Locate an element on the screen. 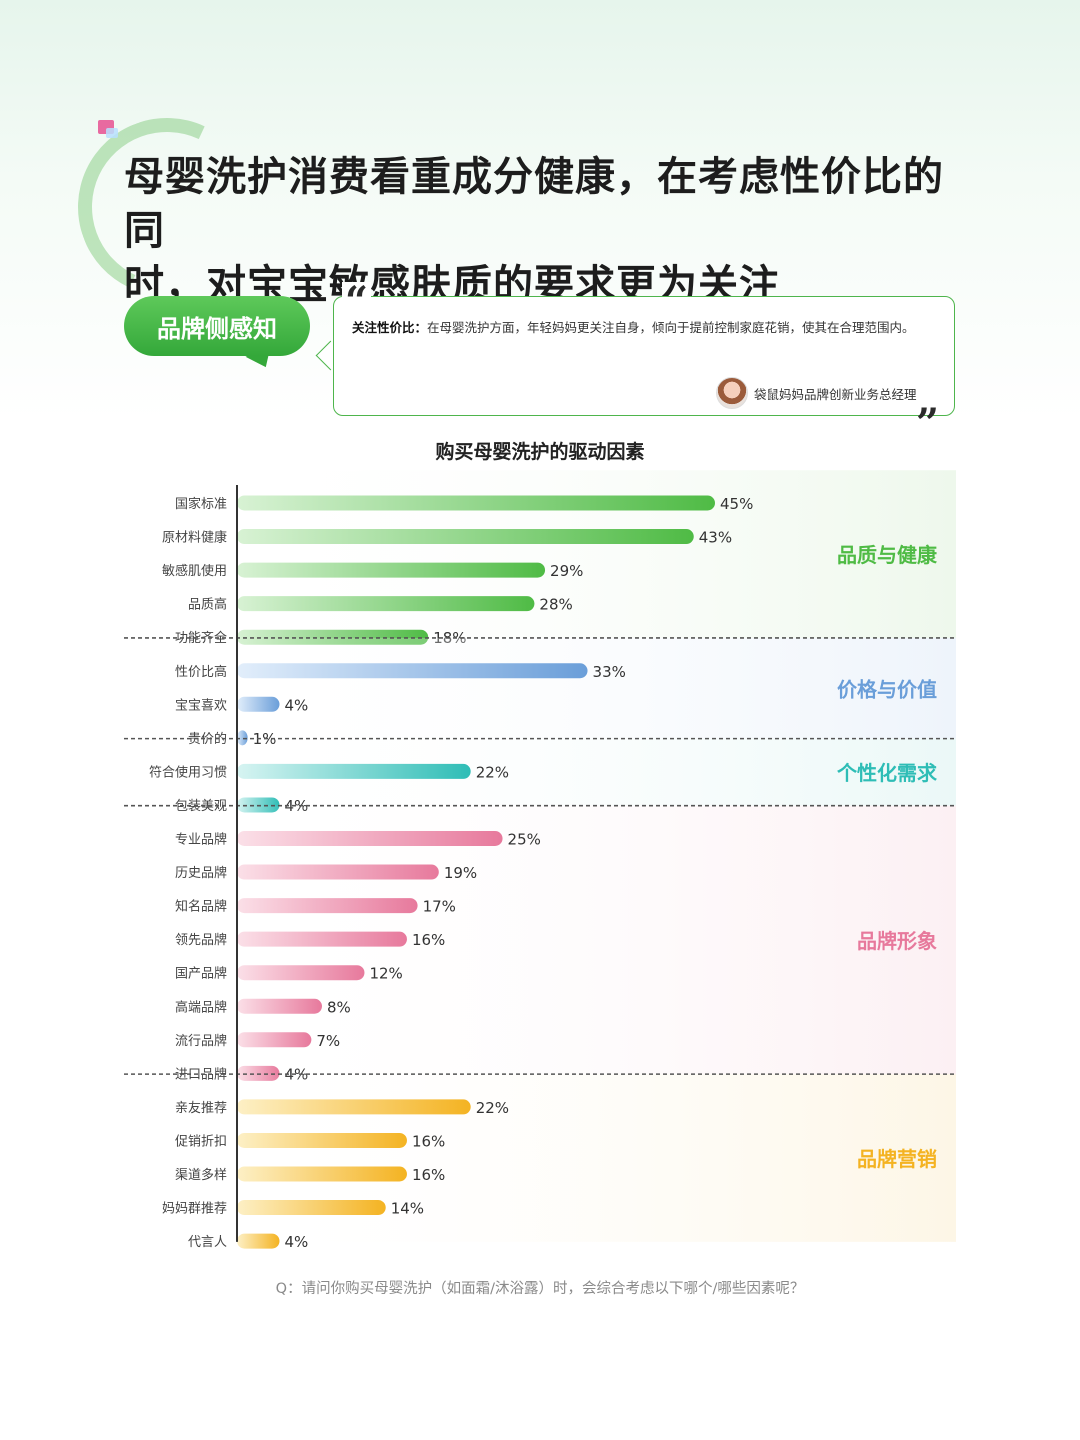 The height and width of the screenshot is (1440, 1080). category-label: 高端品牌 is located at coordinates (201, 1007).